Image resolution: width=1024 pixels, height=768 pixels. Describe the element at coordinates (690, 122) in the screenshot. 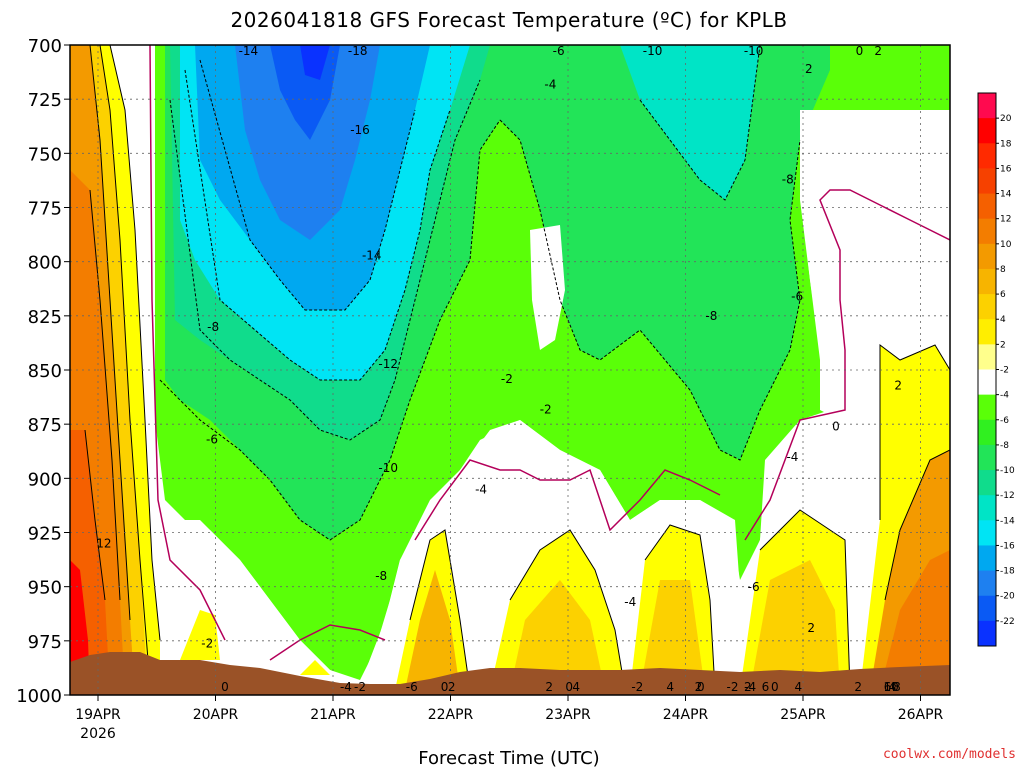

I see `temp-region-minus10-right` at that location.